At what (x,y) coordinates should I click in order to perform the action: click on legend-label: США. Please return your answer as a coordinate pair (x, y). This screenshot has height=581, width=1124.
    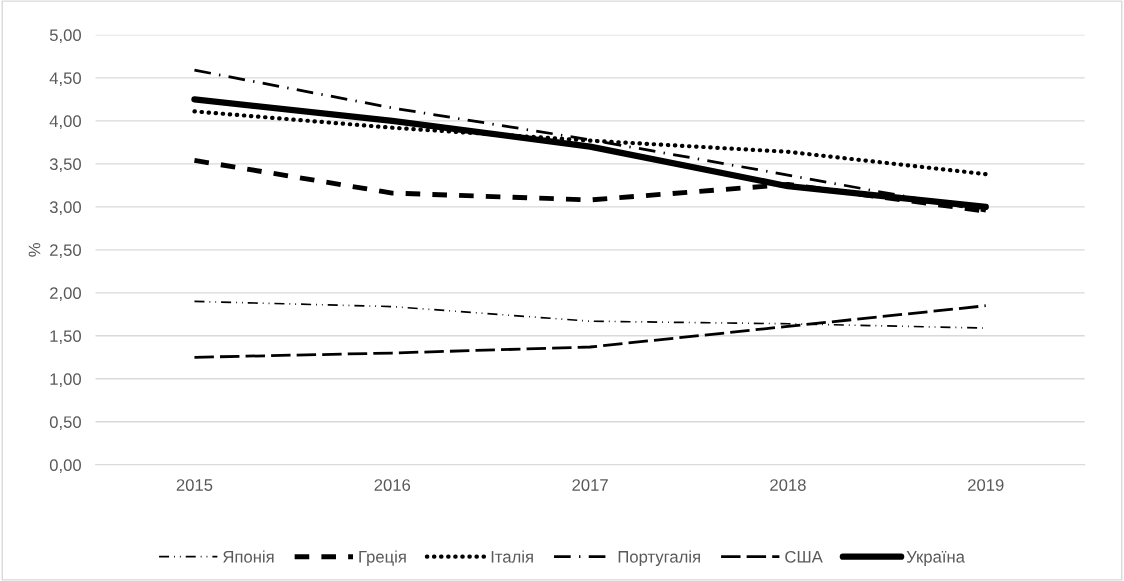
    Looking at the image, I should click on (804, 556).